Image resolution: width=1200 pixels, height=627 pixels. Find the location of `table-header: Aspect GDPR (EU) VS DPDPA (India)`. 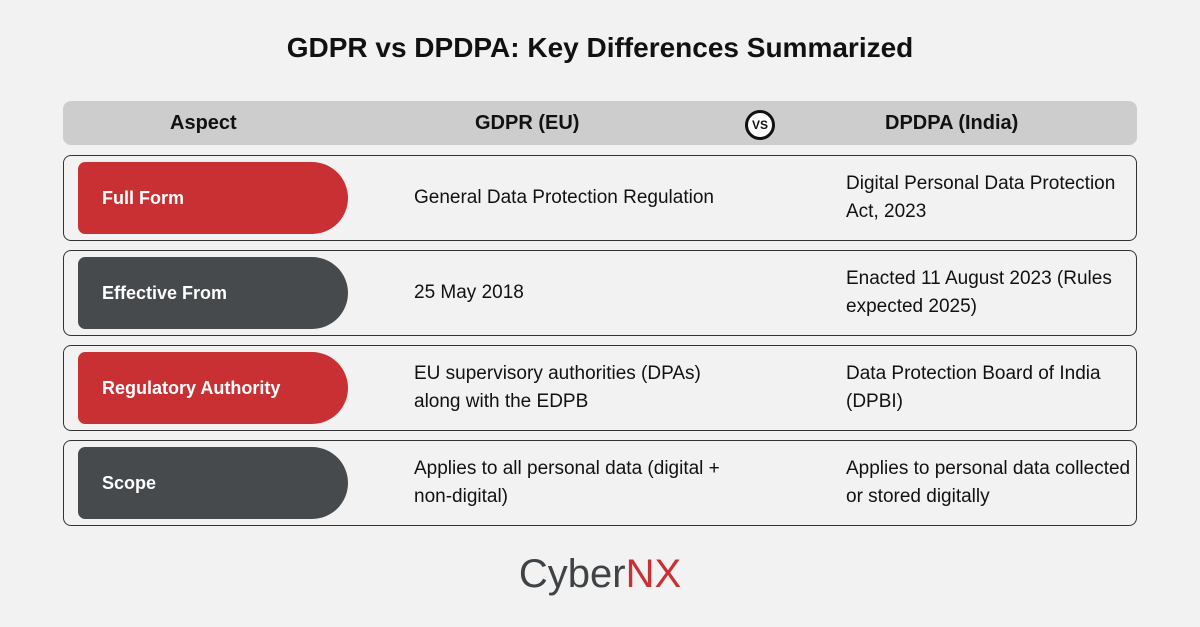

table-header: Aspect GDPR (EU) VS DPDPA (India) is located at coordinates (600, 123).